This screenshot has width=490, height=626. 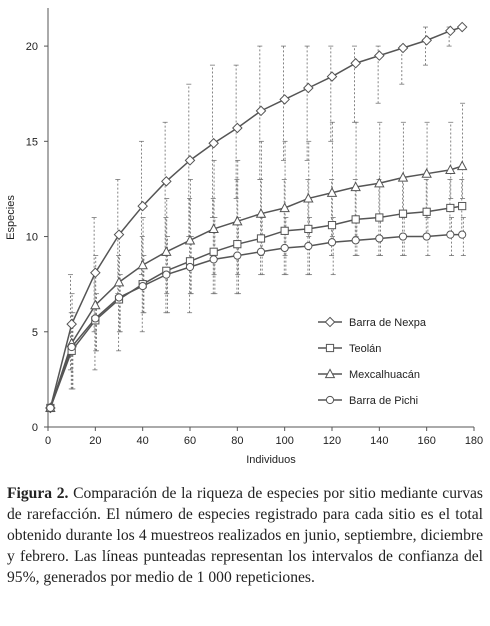 I want to click on x-tick-label: 60, so click(x=190, y=441).